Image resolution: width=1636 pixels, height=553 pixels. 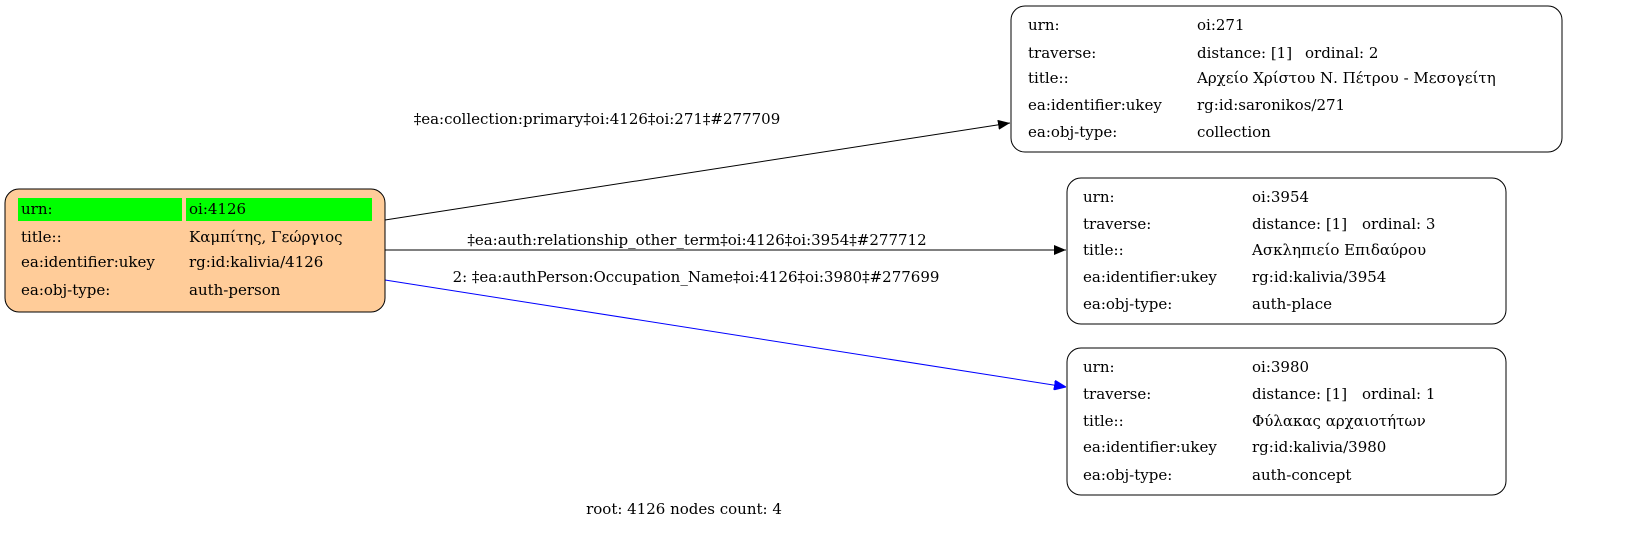 I want to click on row-value: Καμπίτης, Γεώργιος, so click(x=266, y=237).